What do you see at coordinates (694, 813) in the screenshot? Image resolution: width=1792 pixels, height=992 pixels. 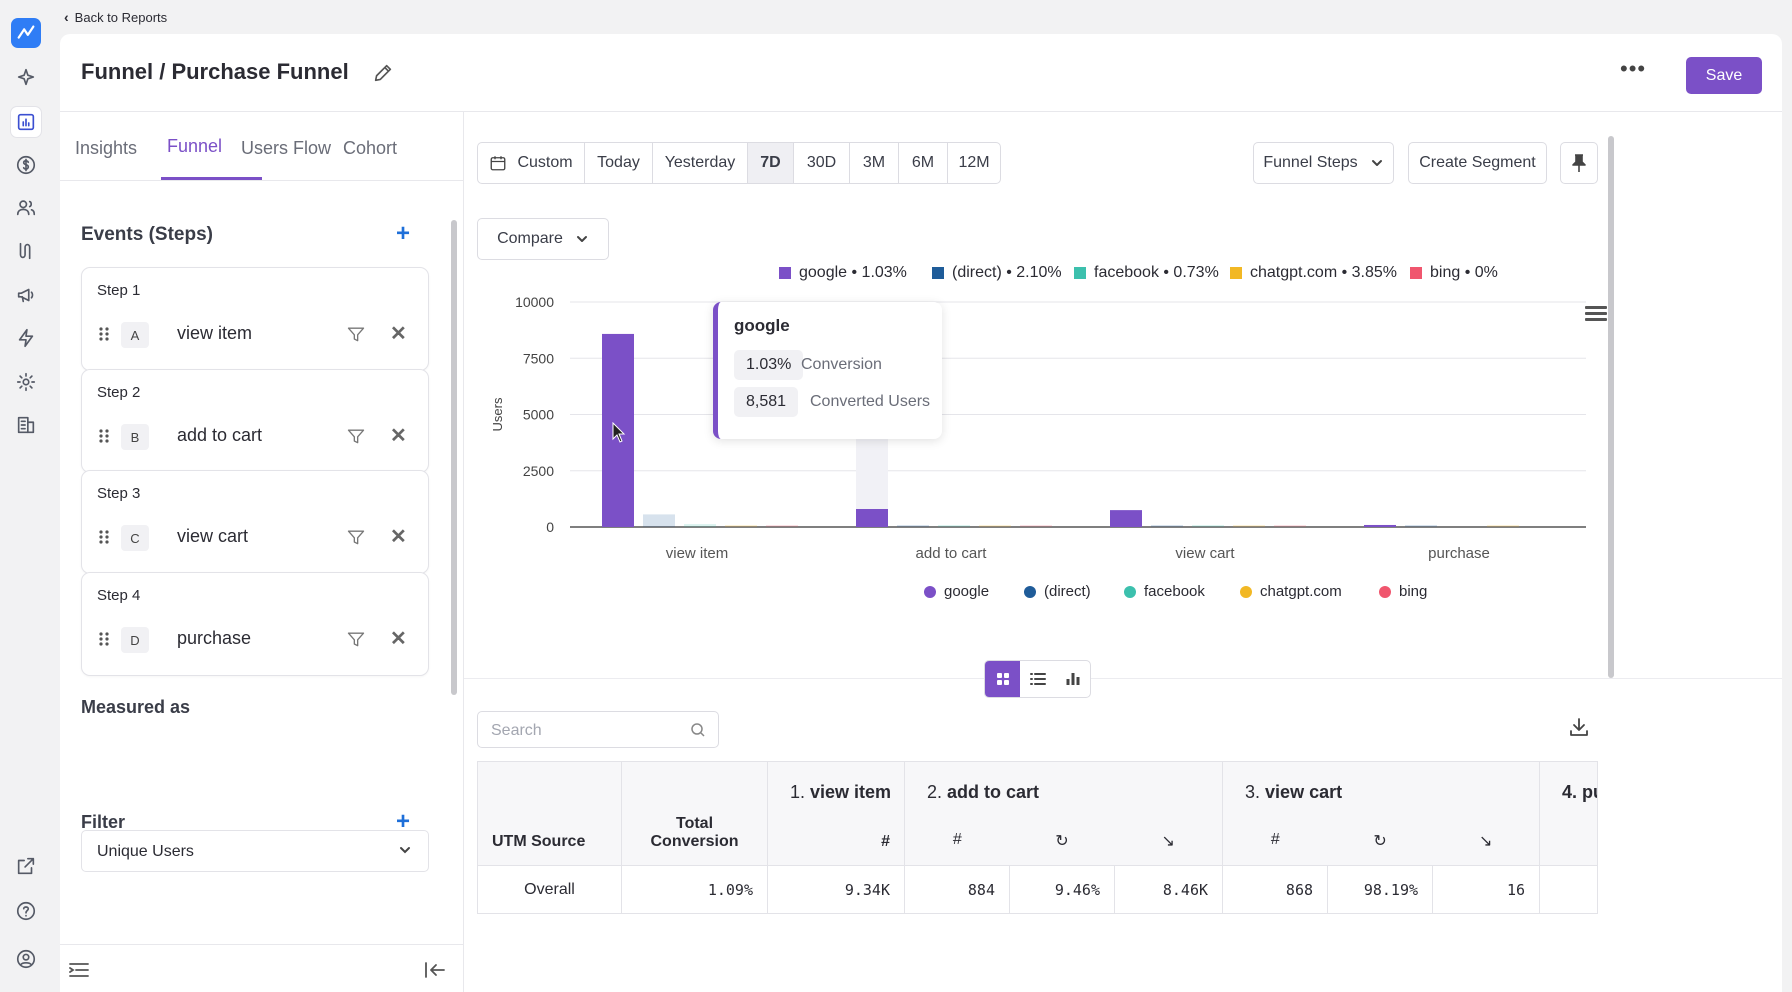 I see `col-total-conversion: Total Conversion` at bounding box center [694, 813].